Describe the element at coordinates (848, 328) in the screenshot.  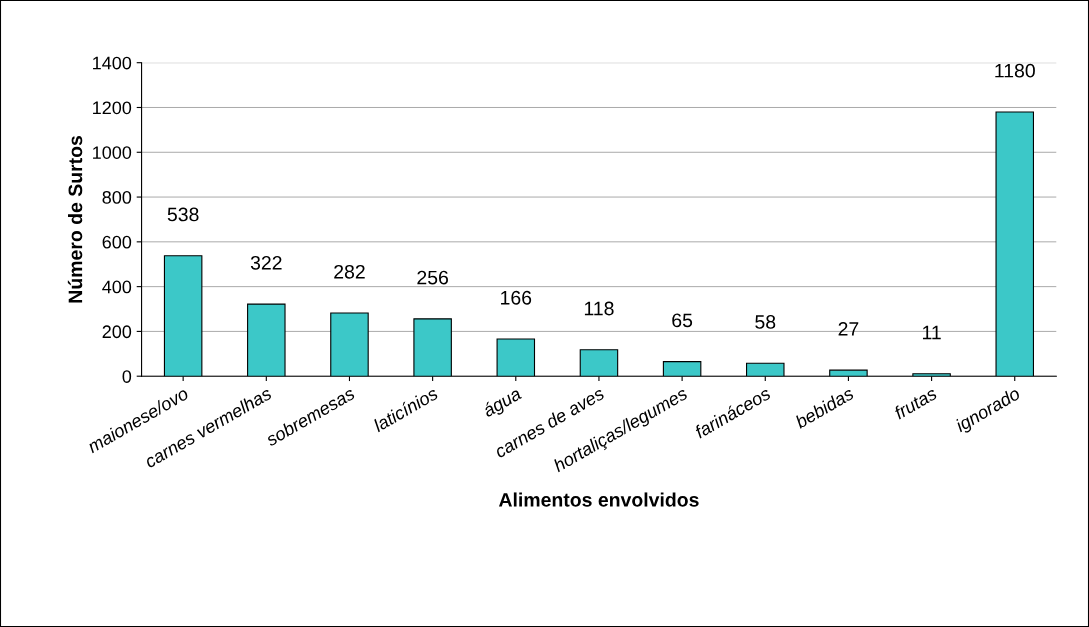
I see `data-label: 27` at that location.